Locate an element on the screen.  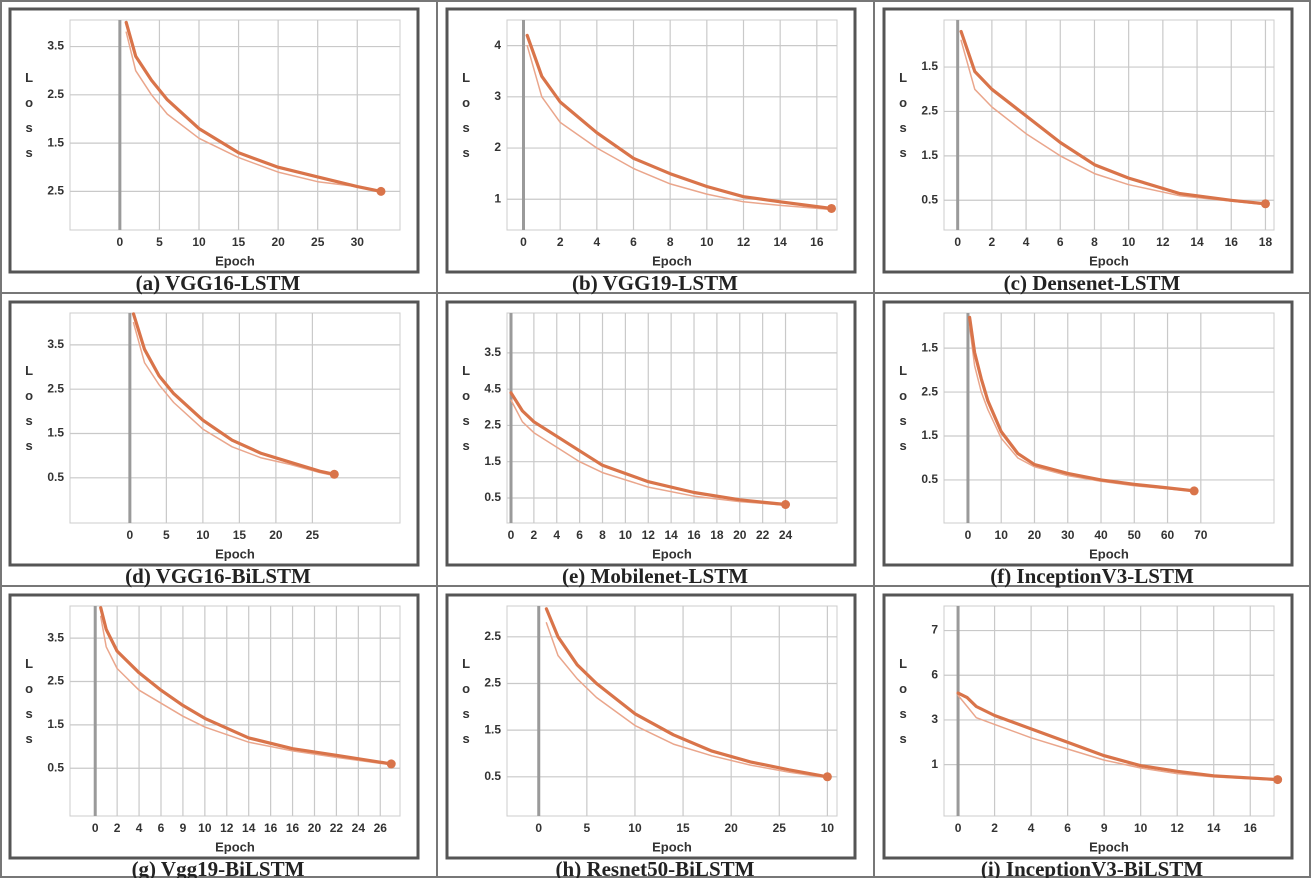
caption: (d) VGG16-BiLSTM is located at coordinates (218, 576).